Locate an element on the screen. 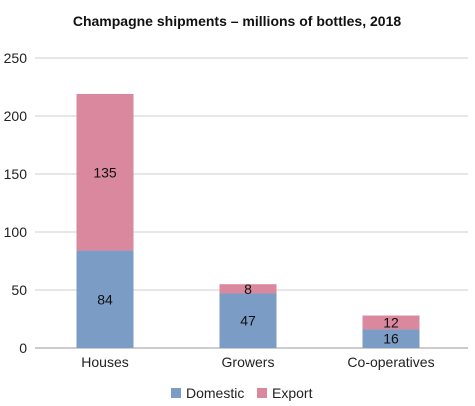  data-label: 12 is located at coordinates (391, 322).